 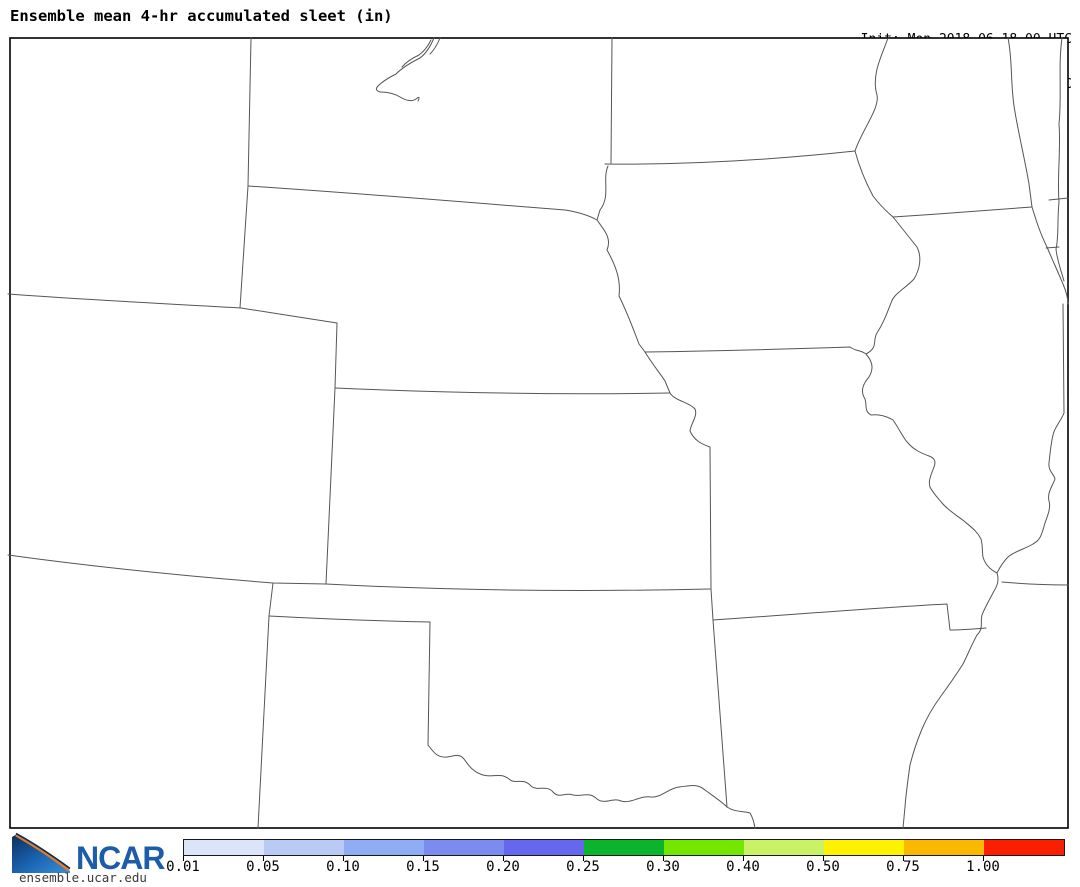 I want to click on state-border-mn-sd, so click(x=611, y=100).